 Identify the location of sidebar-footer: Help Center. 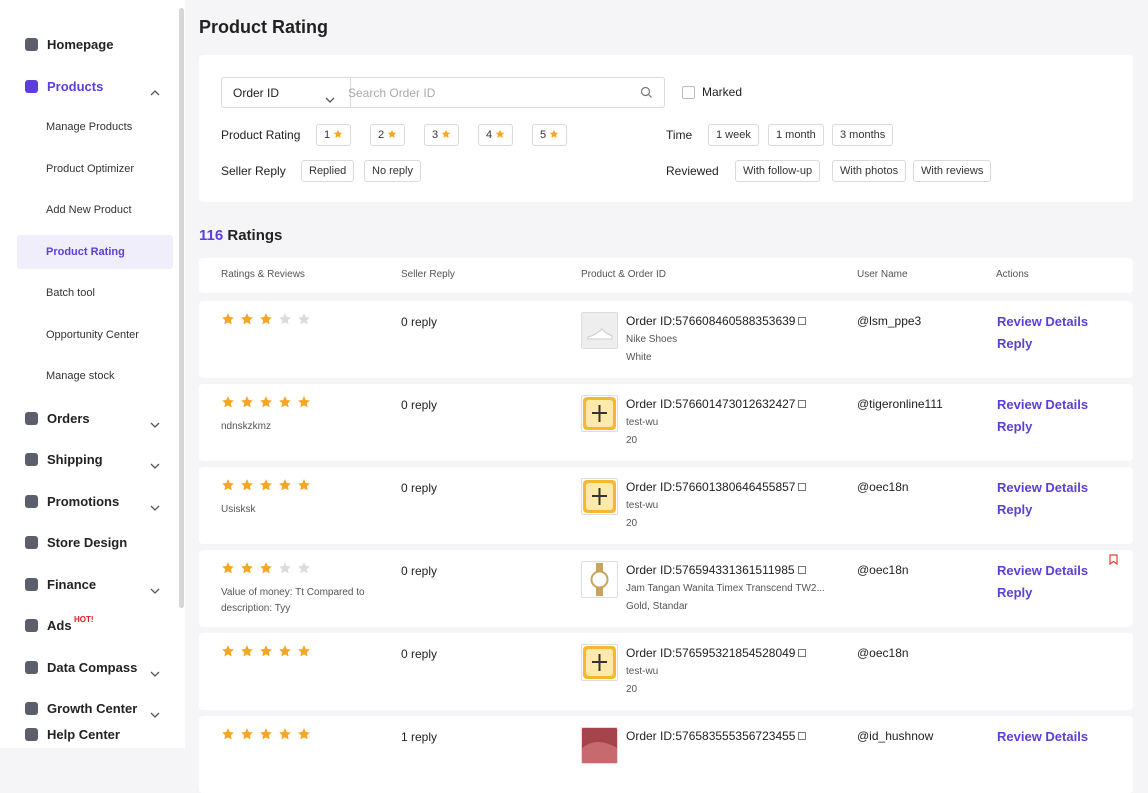
(89, 733).